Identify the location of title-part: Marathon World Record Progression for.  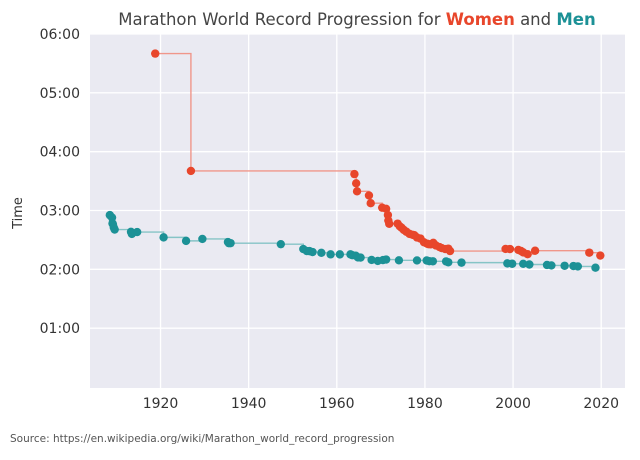
(281, 19).